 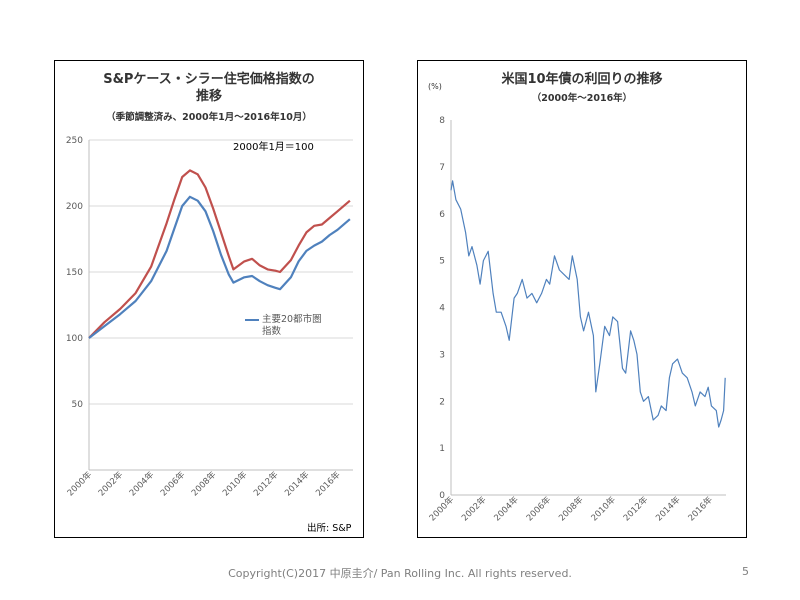 I want to click on chart-title-line2: 推移, so click(x=208, y=96).